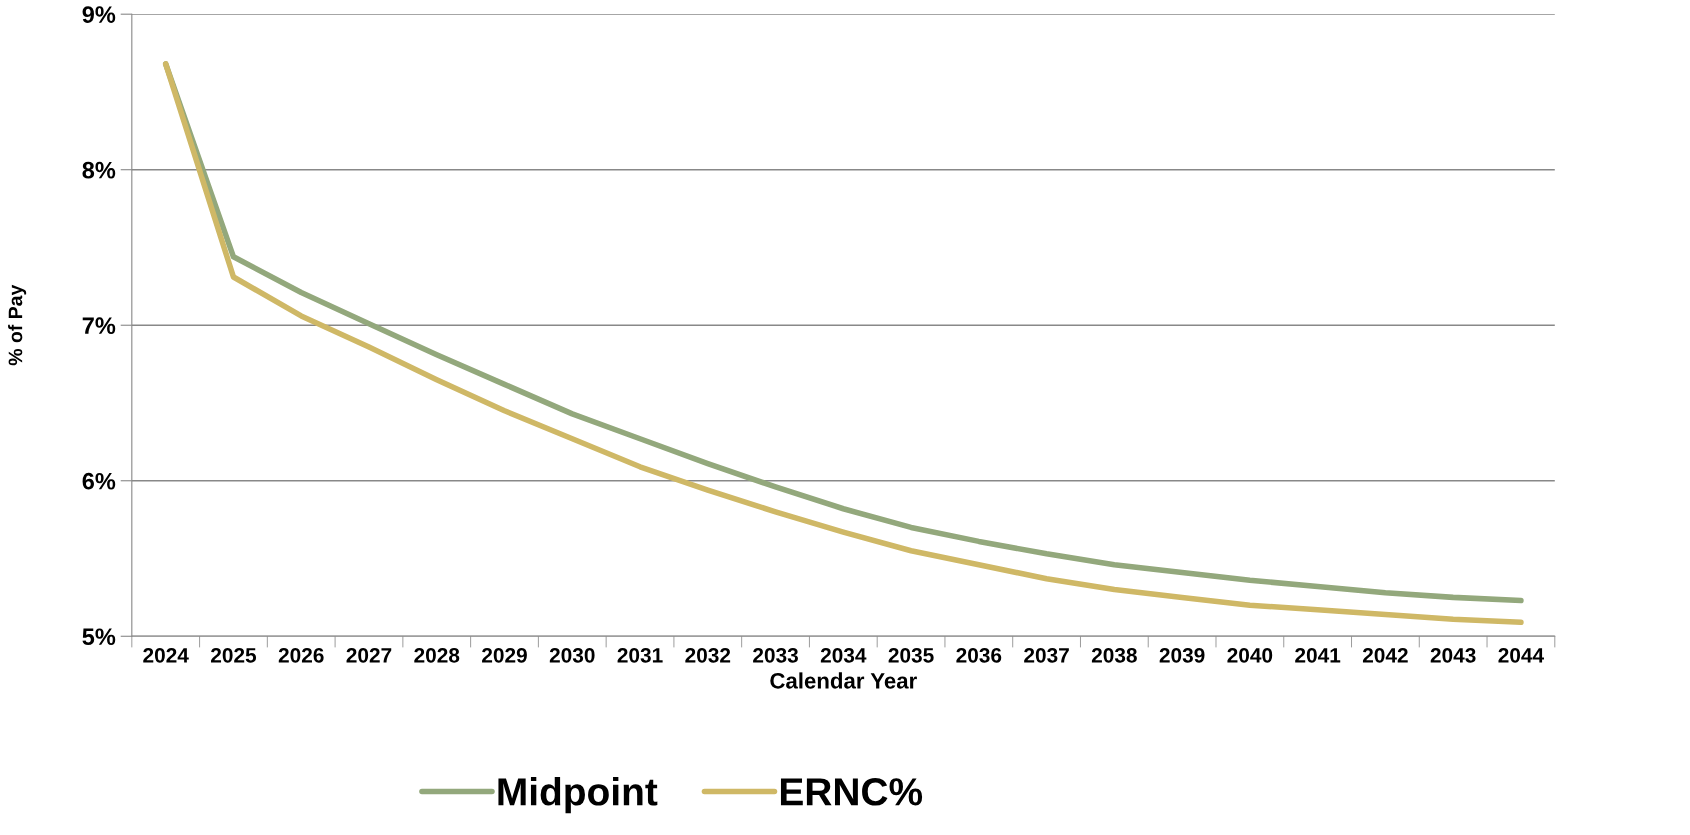  What do you see at coordinates (1250, 655) in the screenshot?
I see `x-tick-label: 2040` at bounding box center [1250, 655].